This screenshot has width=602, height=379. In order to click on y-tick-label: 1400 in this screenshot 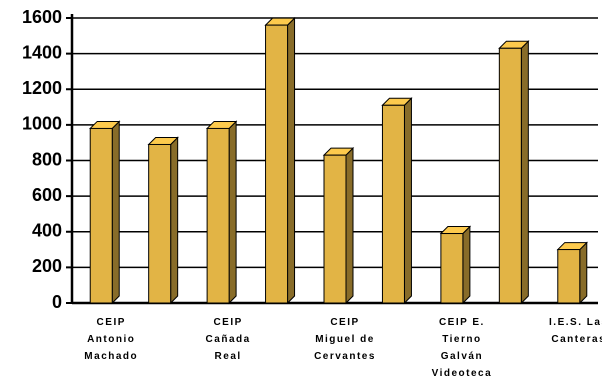, I will do `click(42, 52)`.